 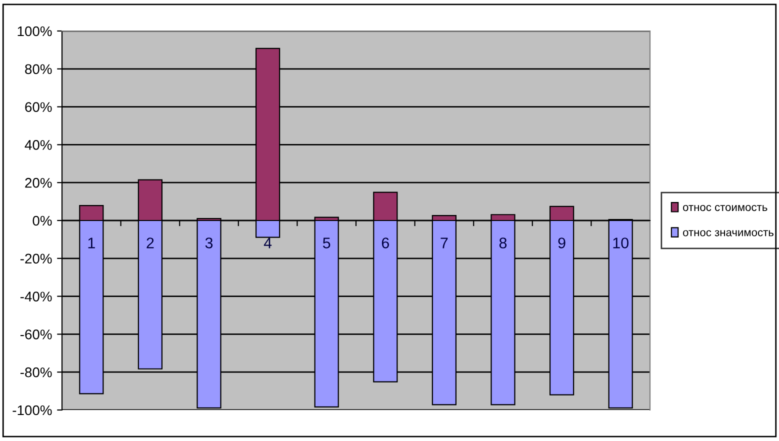 I want to click on legend-label: относ стоимость, so click(x=725, y=208).